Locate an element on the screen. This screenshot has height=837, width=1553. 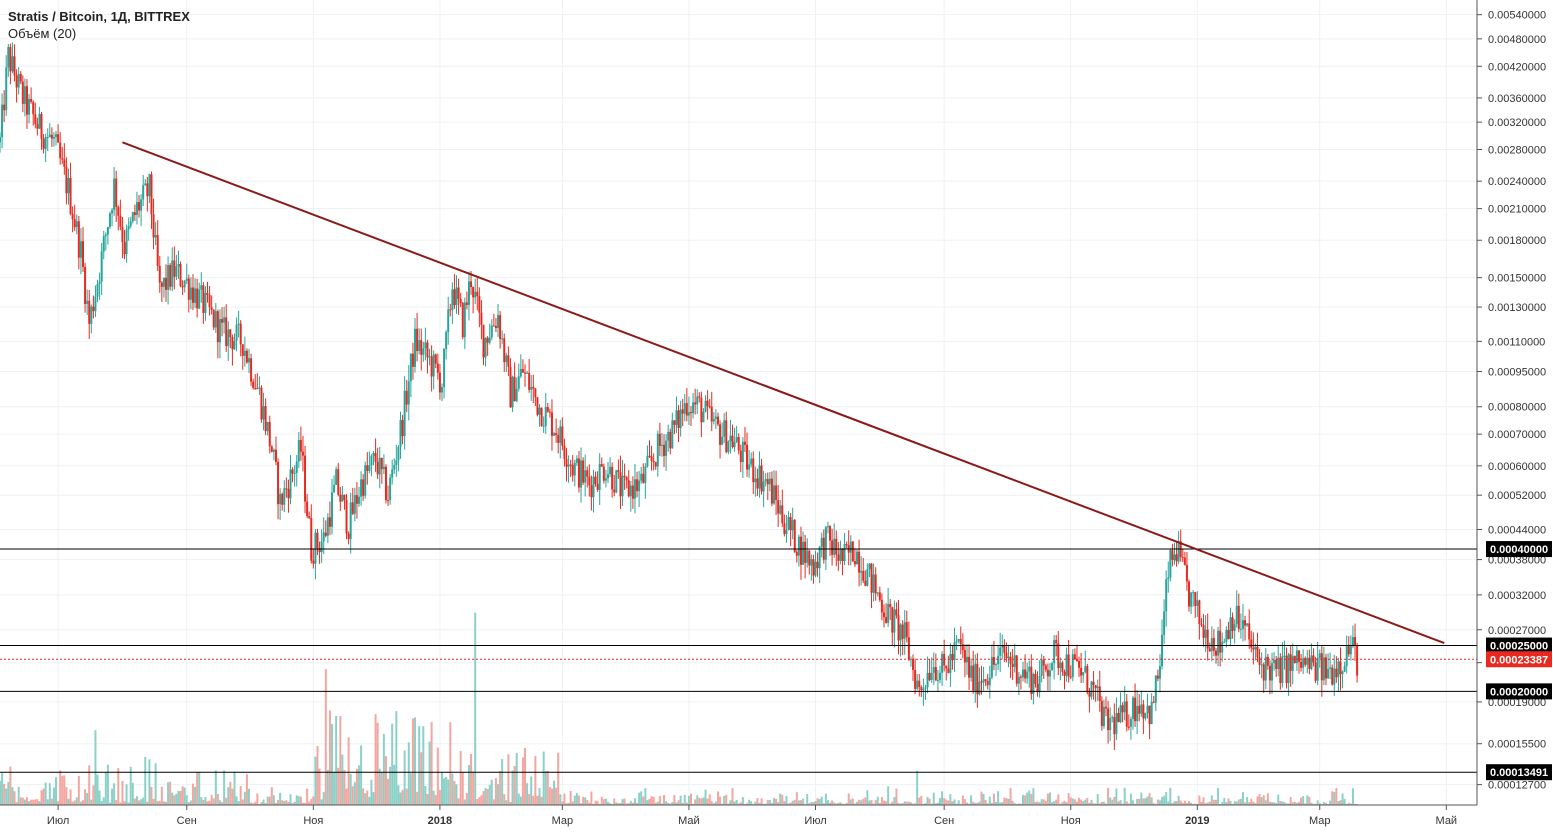
time-tick-label: Мар is located at coordinates (563, 821).